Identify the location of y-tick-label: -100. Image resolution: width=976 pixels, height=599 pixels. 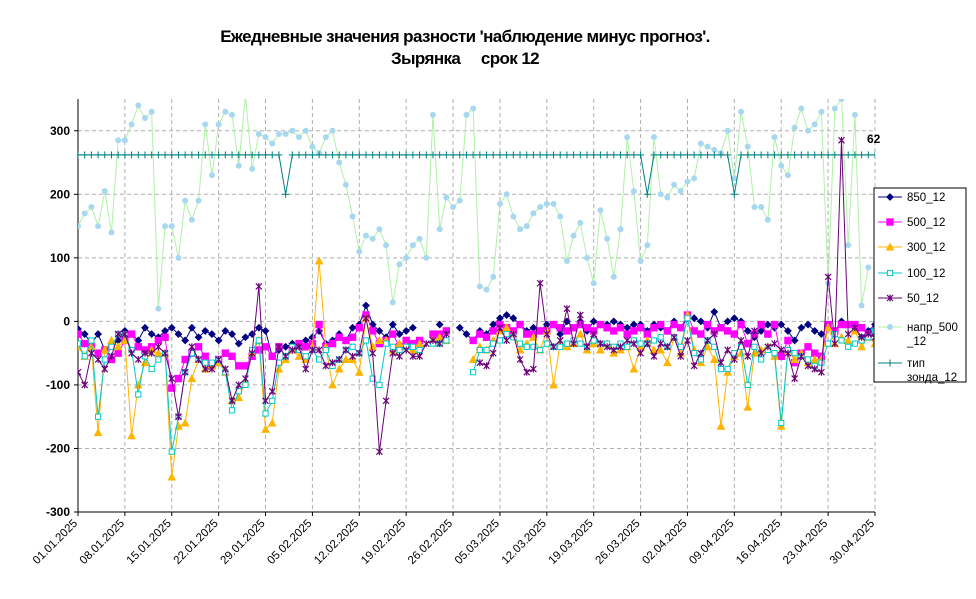
(58, 385).